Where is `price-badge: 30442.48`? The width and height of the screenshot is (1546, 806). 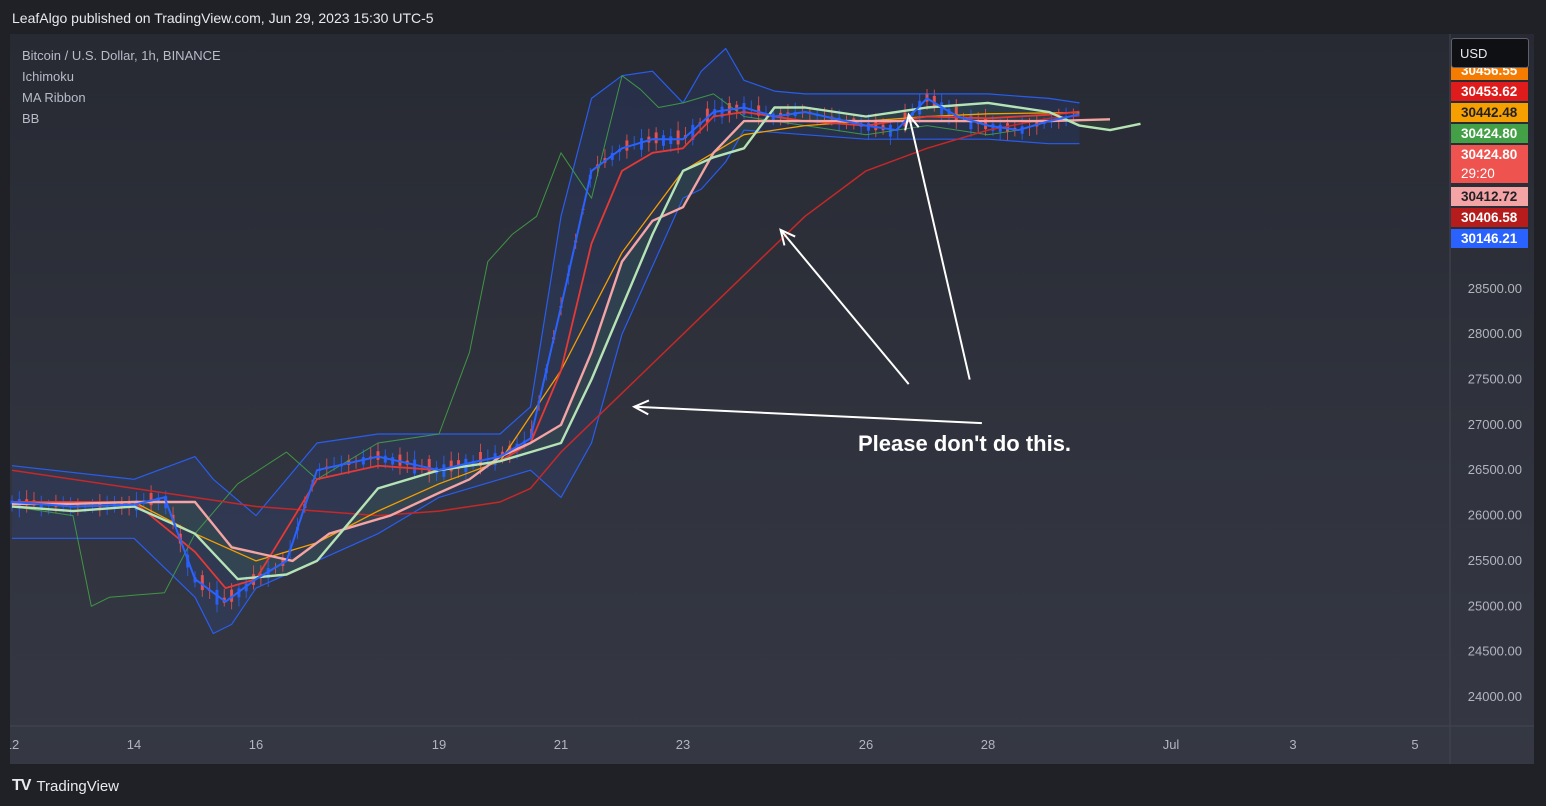 price-badge: 30442.48 is located at coordinates (1489, 112).